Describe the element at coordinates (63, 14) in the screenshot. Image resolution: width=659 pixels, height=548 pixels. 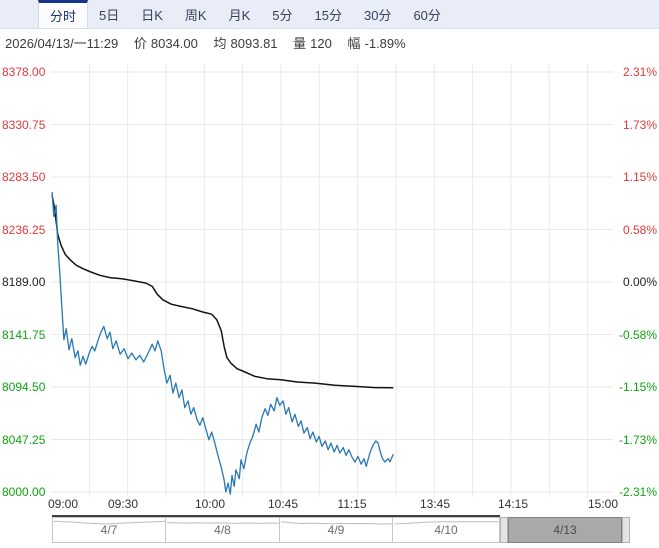
I see `tab-intraday: 分时` at that location.